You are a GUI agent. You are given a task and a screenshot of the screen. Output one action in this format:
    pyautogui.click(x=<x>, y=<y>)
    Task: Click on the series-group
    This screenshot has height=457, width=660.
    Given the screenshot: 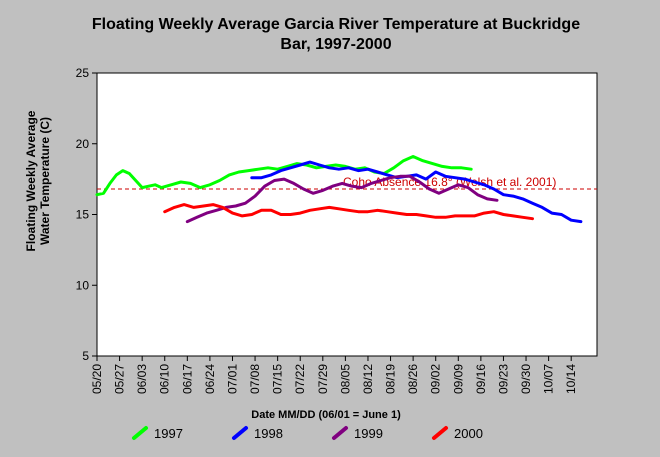 What is the action you would take?
    pyautogui.click(x=339, y=189)
    